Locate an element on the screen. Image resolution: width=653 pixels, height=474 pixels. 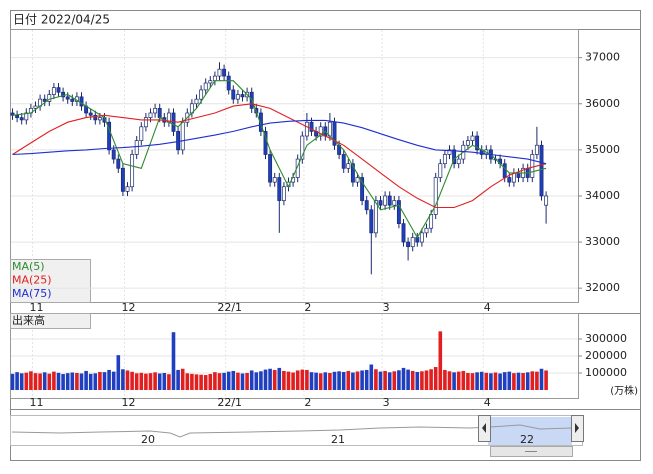
y-tick-label: 36000 is located at coordinates (602, 103).